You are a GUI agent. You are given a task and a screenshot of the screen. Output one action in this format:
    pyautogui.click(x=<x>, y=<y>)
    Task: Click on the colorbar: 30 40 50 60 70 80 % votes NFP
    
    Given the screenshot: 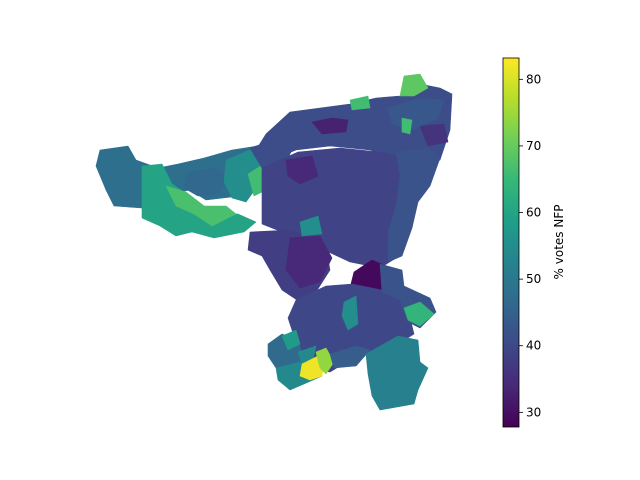 What is the action you would take?
    pyautogui.click(x=534, y=242)
    